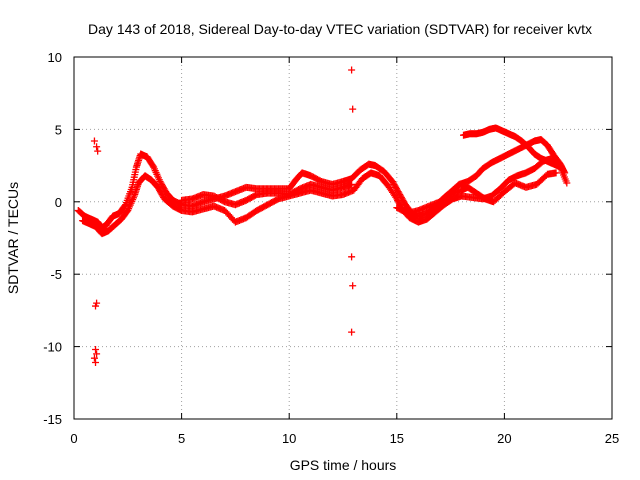  What do you see at coordinates (504, 438) in the screenshot?
I see `x-tick-label: 20` at bounding box center [504, 438].